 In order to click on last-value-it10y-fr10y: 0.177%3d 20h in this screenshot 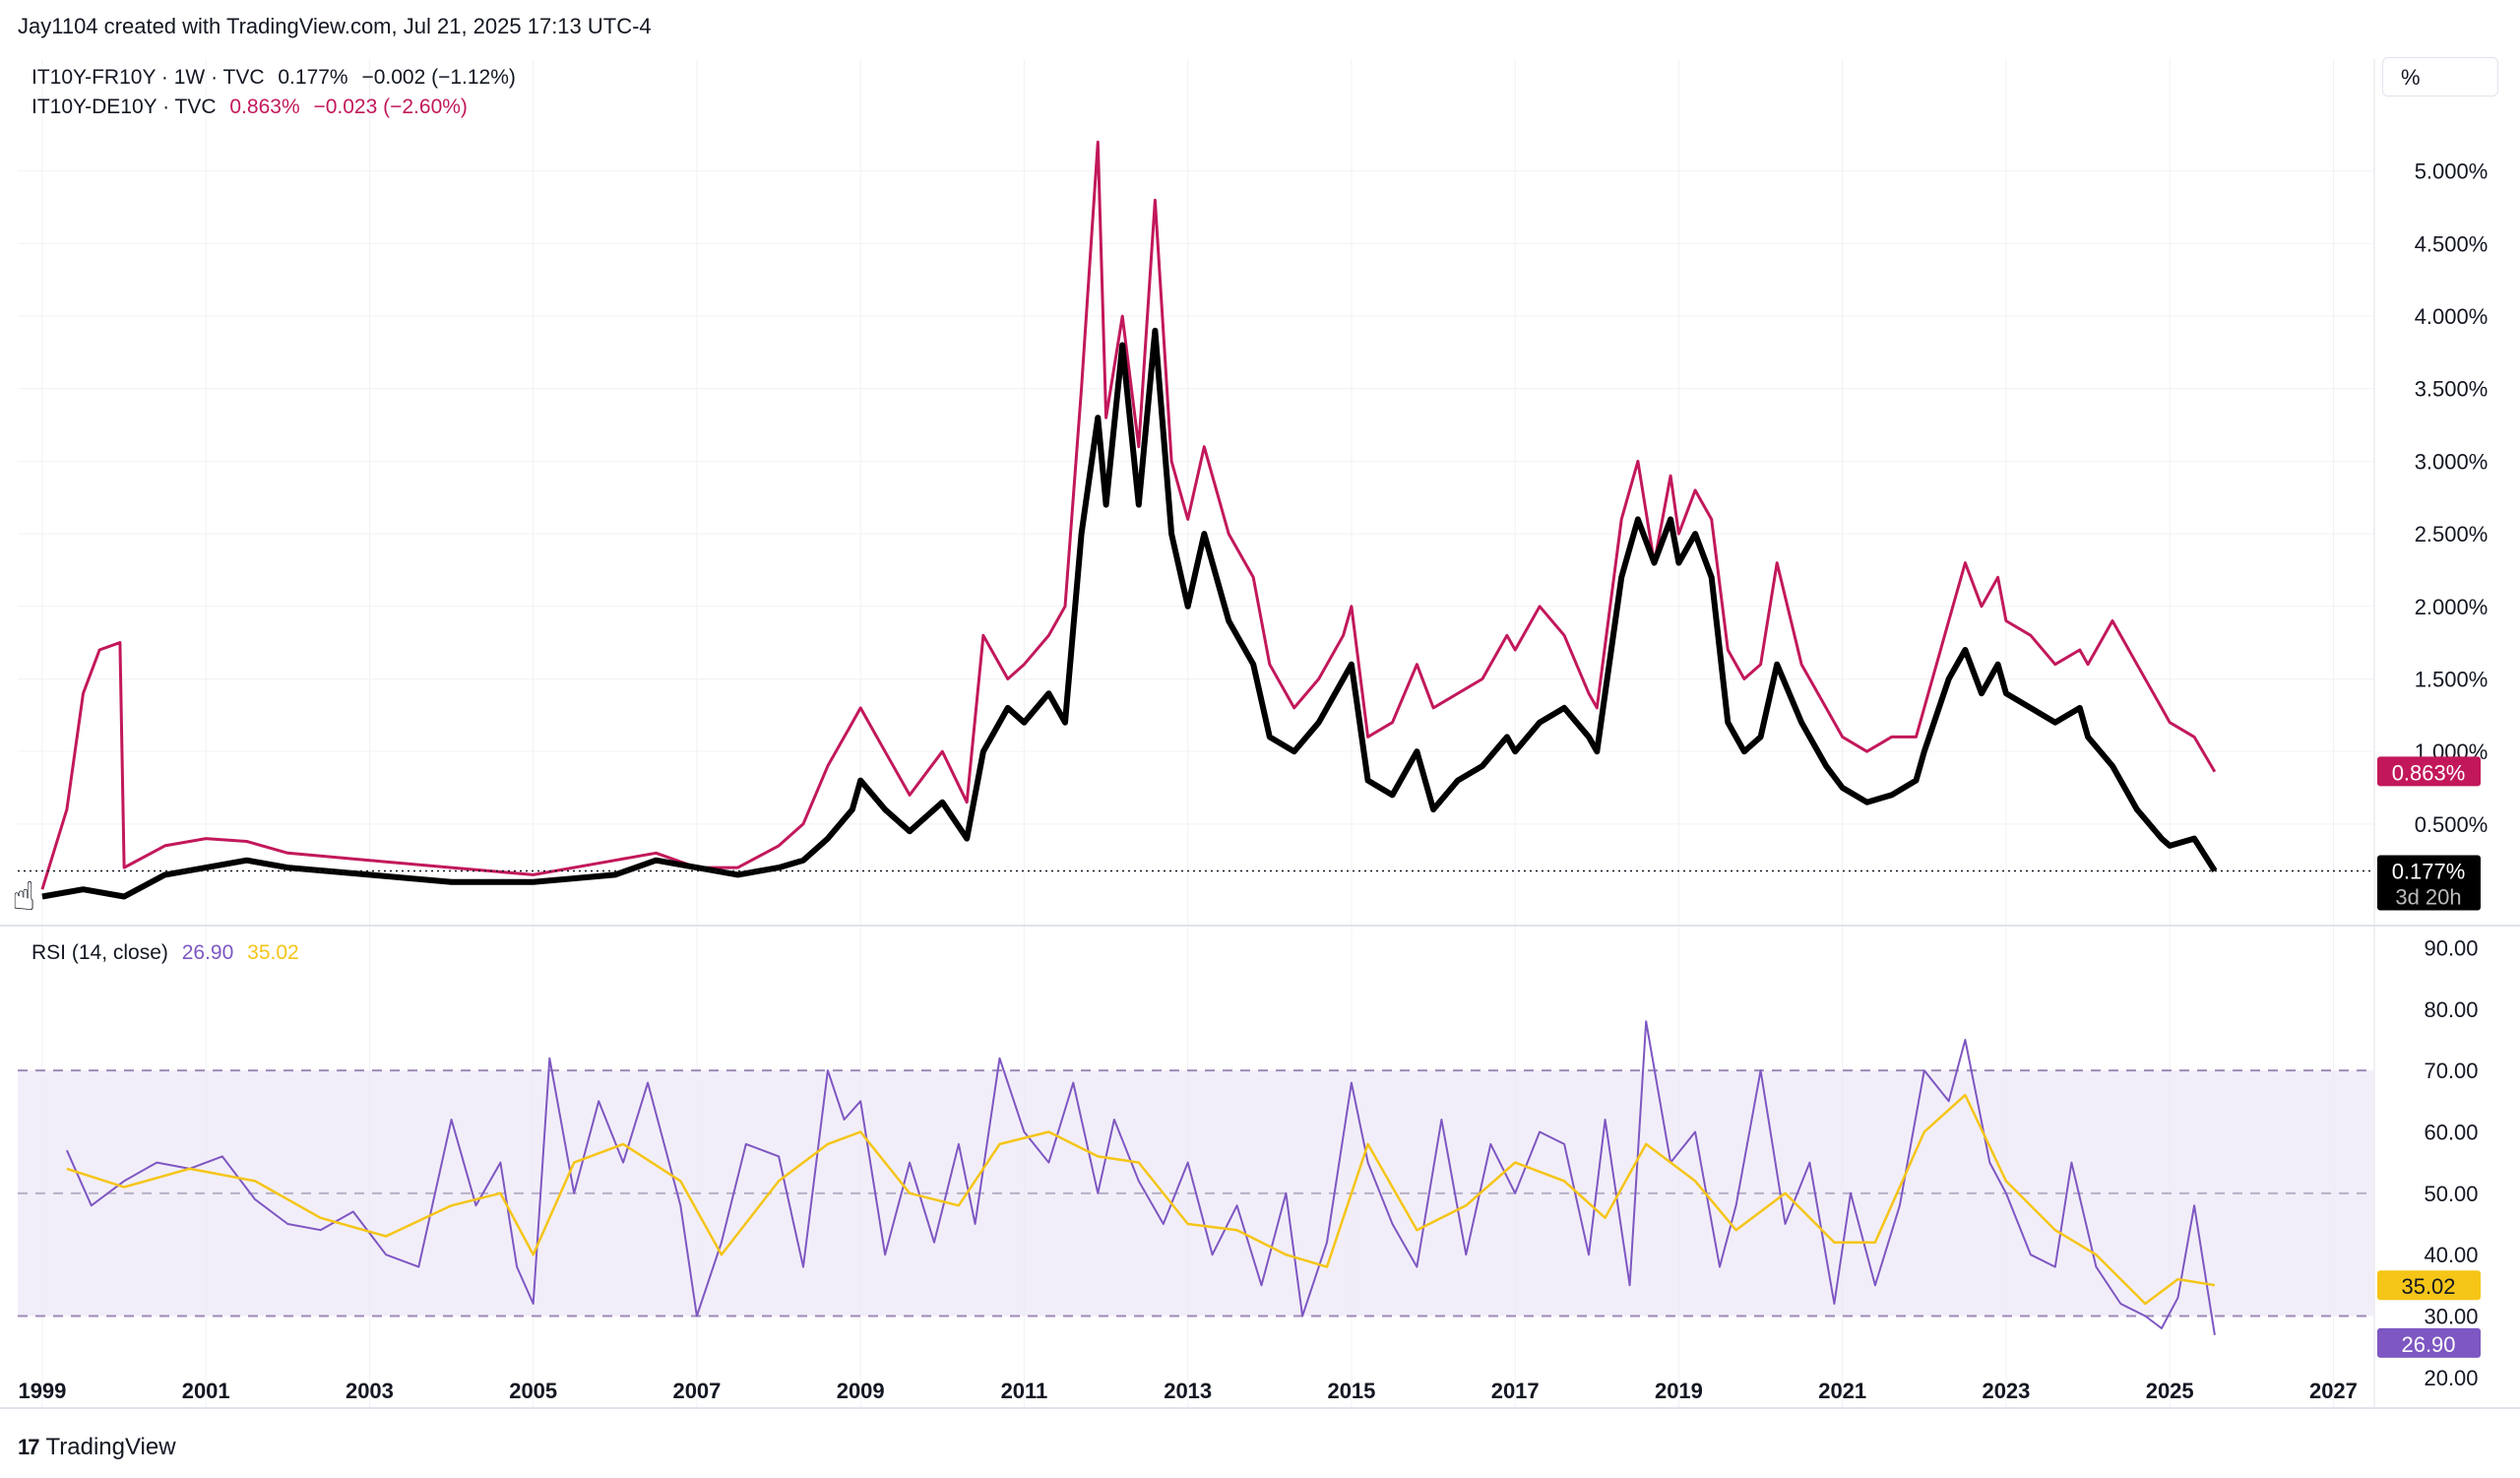, I will do `click(2429, 883)`.